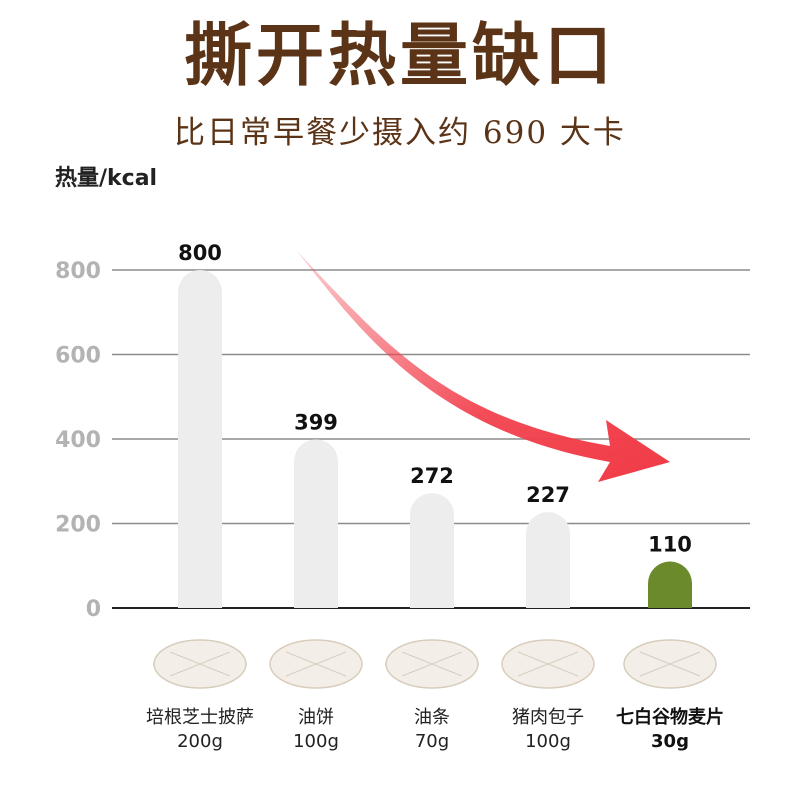 This screenshot has width=800, height=800. I want to click on pork-bun-image, so click(548, 664).